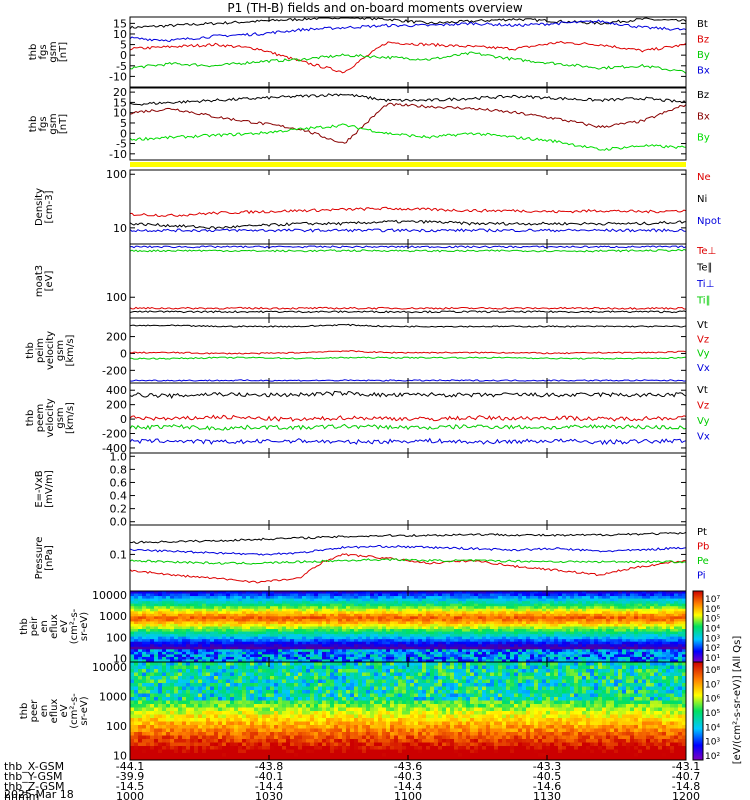 This screenshot has height=800, width=750. Describe the element at coordinates (116, 390) in the screenshot. I see `y-tick-label: 400` at that location.